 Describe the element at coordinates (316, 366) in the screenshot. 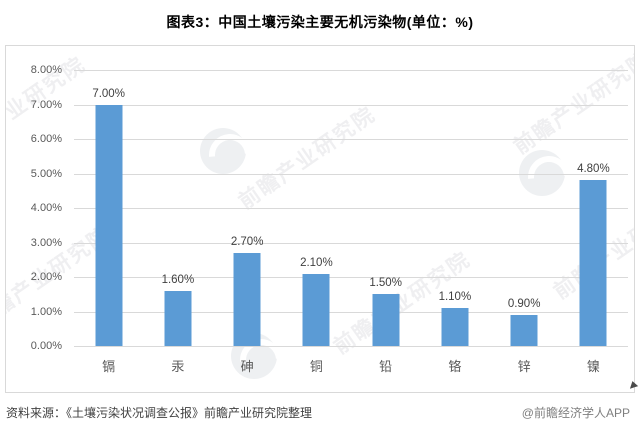

I see `x-axis-category-label: 铜` at that location.